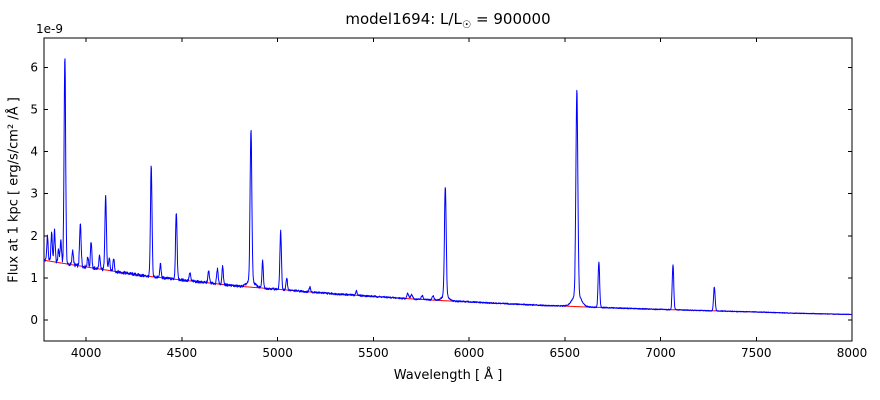 This screenshot has height=400, width=880. I want to click on plot-title: model1694: L/L☉ = 900000, so click(447, 20).